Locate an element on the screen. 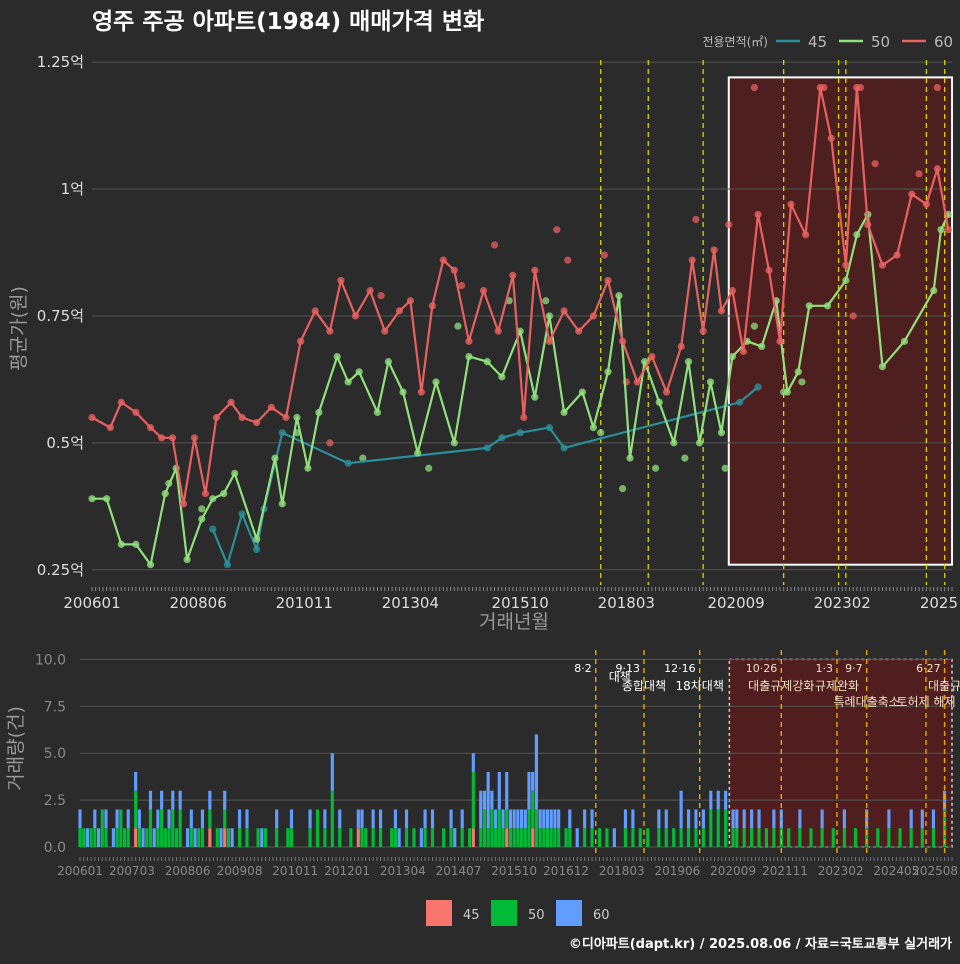  volume-x-tick-label: 202508 is located at coordinates (935, 871).